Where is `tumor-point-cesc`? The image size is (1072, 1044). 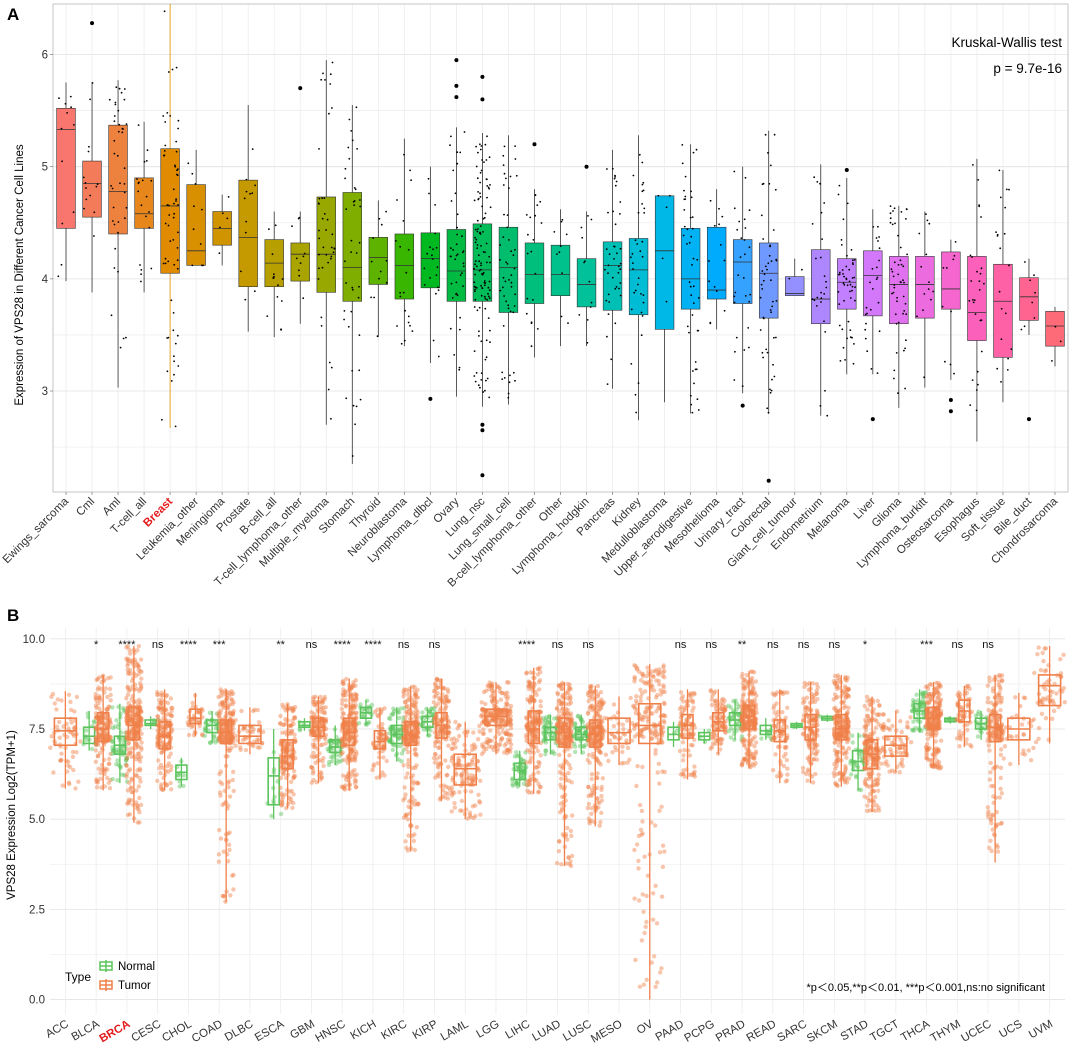
tumor-point-cesc is located at coordinates (171, 766).